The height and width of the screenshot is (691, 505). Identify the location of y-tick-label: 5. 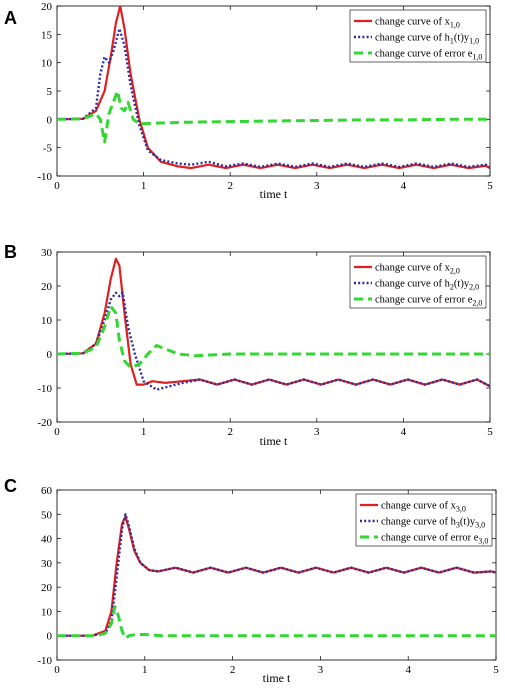
(50, 92).